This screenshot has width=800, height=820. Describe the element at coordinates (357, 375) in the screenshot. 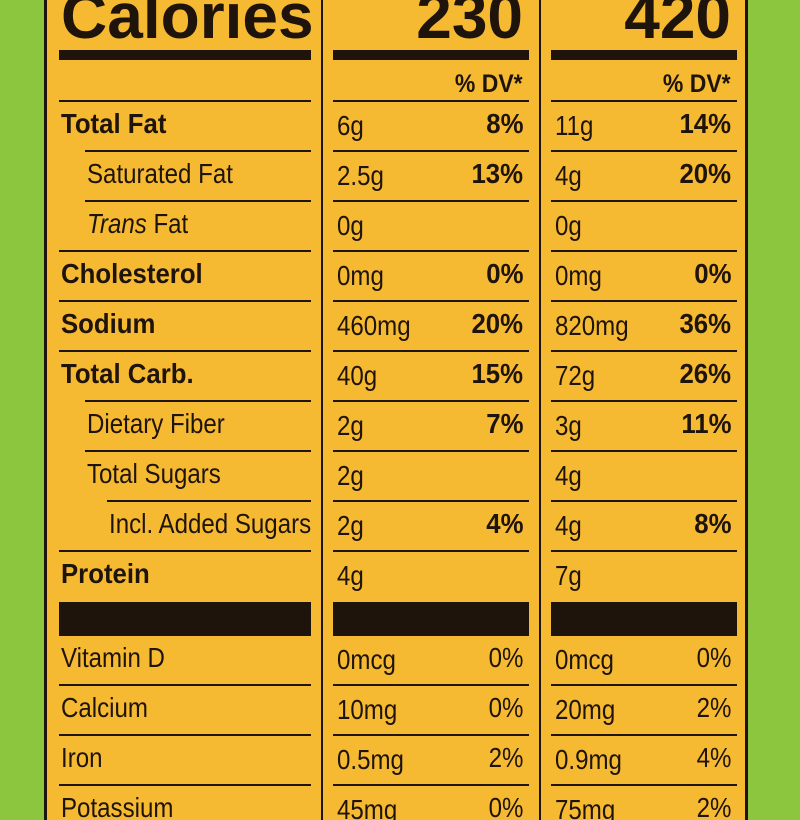

I see `nutrient-amount-serving: 40g` at that location.